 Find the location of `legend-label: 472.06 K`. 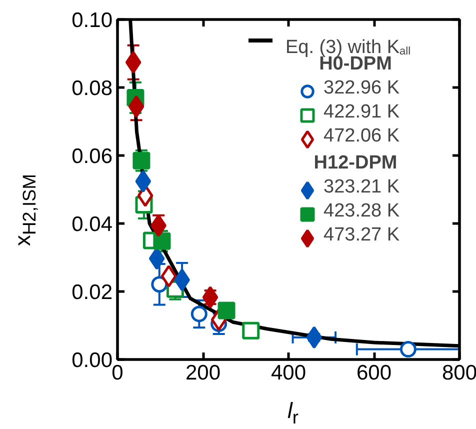

legend-label: 472.06 K is located at coordinates (362, 136).